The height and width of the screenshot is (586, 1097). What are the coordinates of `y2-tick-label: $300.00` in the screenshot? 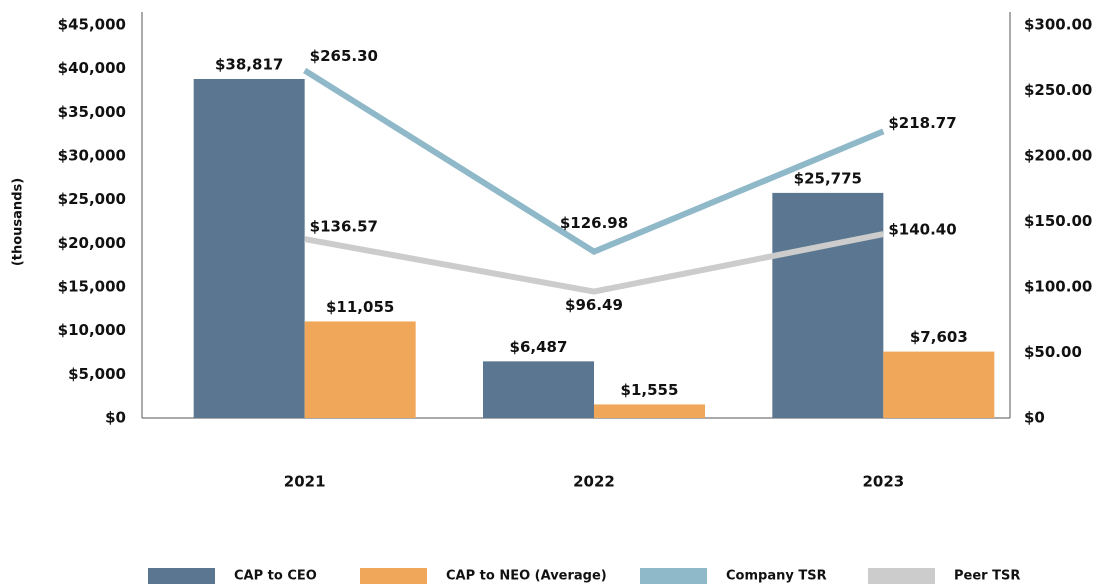 It's located at (1058, 25).